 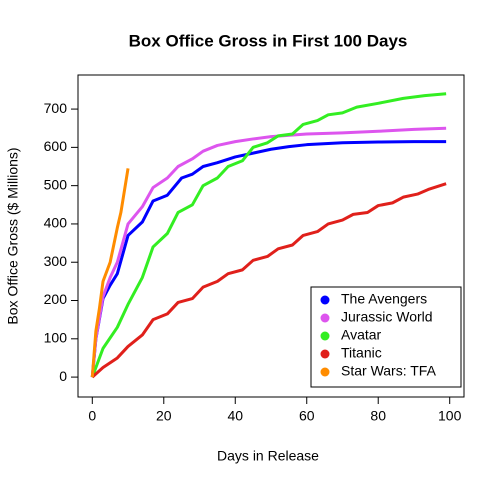 What do you see at coordinates (164, 416) in the screenshot?
I see `x-tick-label: 20` at bounding box center [164, 416].